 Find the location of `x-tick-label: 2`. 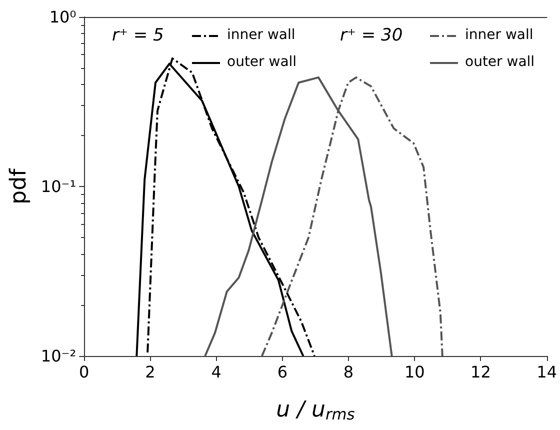

x-tick-label: 2 is located at coordinates (150, 372).